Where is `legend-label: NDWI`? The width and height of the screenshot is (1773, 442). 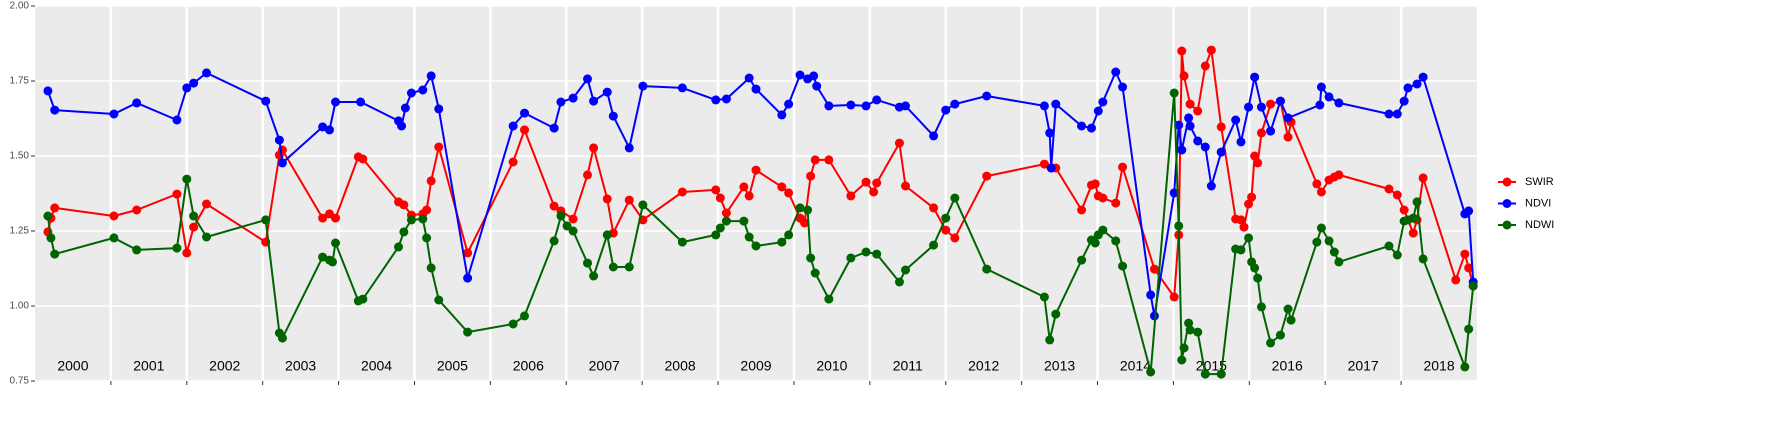
legend-label: NDWI is located at coordinates (1539, 225).